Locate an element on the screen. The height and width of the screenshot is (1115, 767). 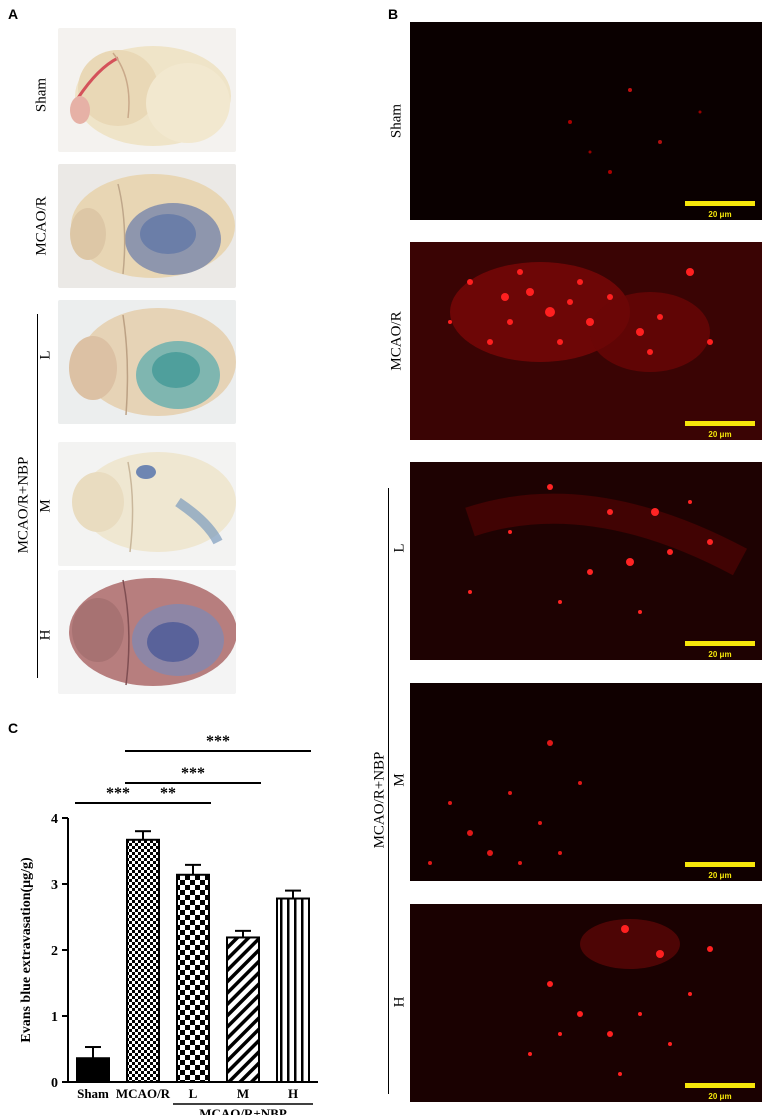
scale-bar-h is located at coordinates (720, 1085).